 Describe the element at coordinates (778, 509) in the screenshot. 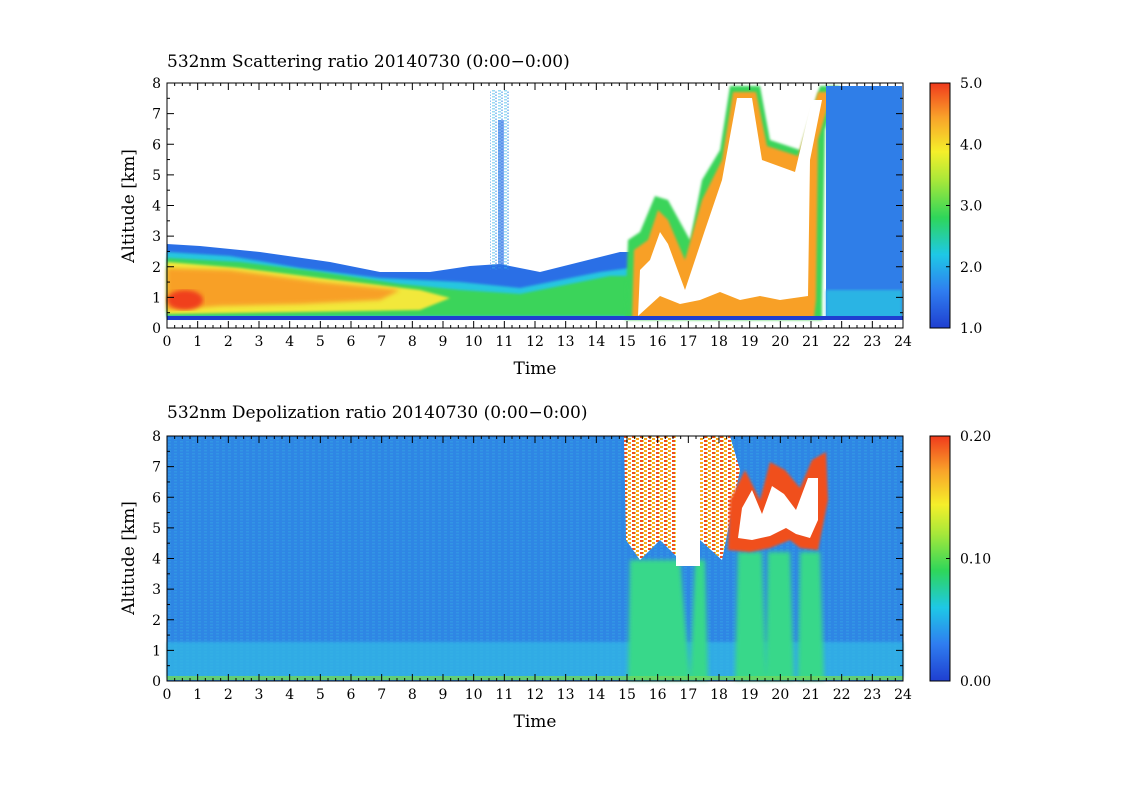

I see `depol-white-core` at that location.